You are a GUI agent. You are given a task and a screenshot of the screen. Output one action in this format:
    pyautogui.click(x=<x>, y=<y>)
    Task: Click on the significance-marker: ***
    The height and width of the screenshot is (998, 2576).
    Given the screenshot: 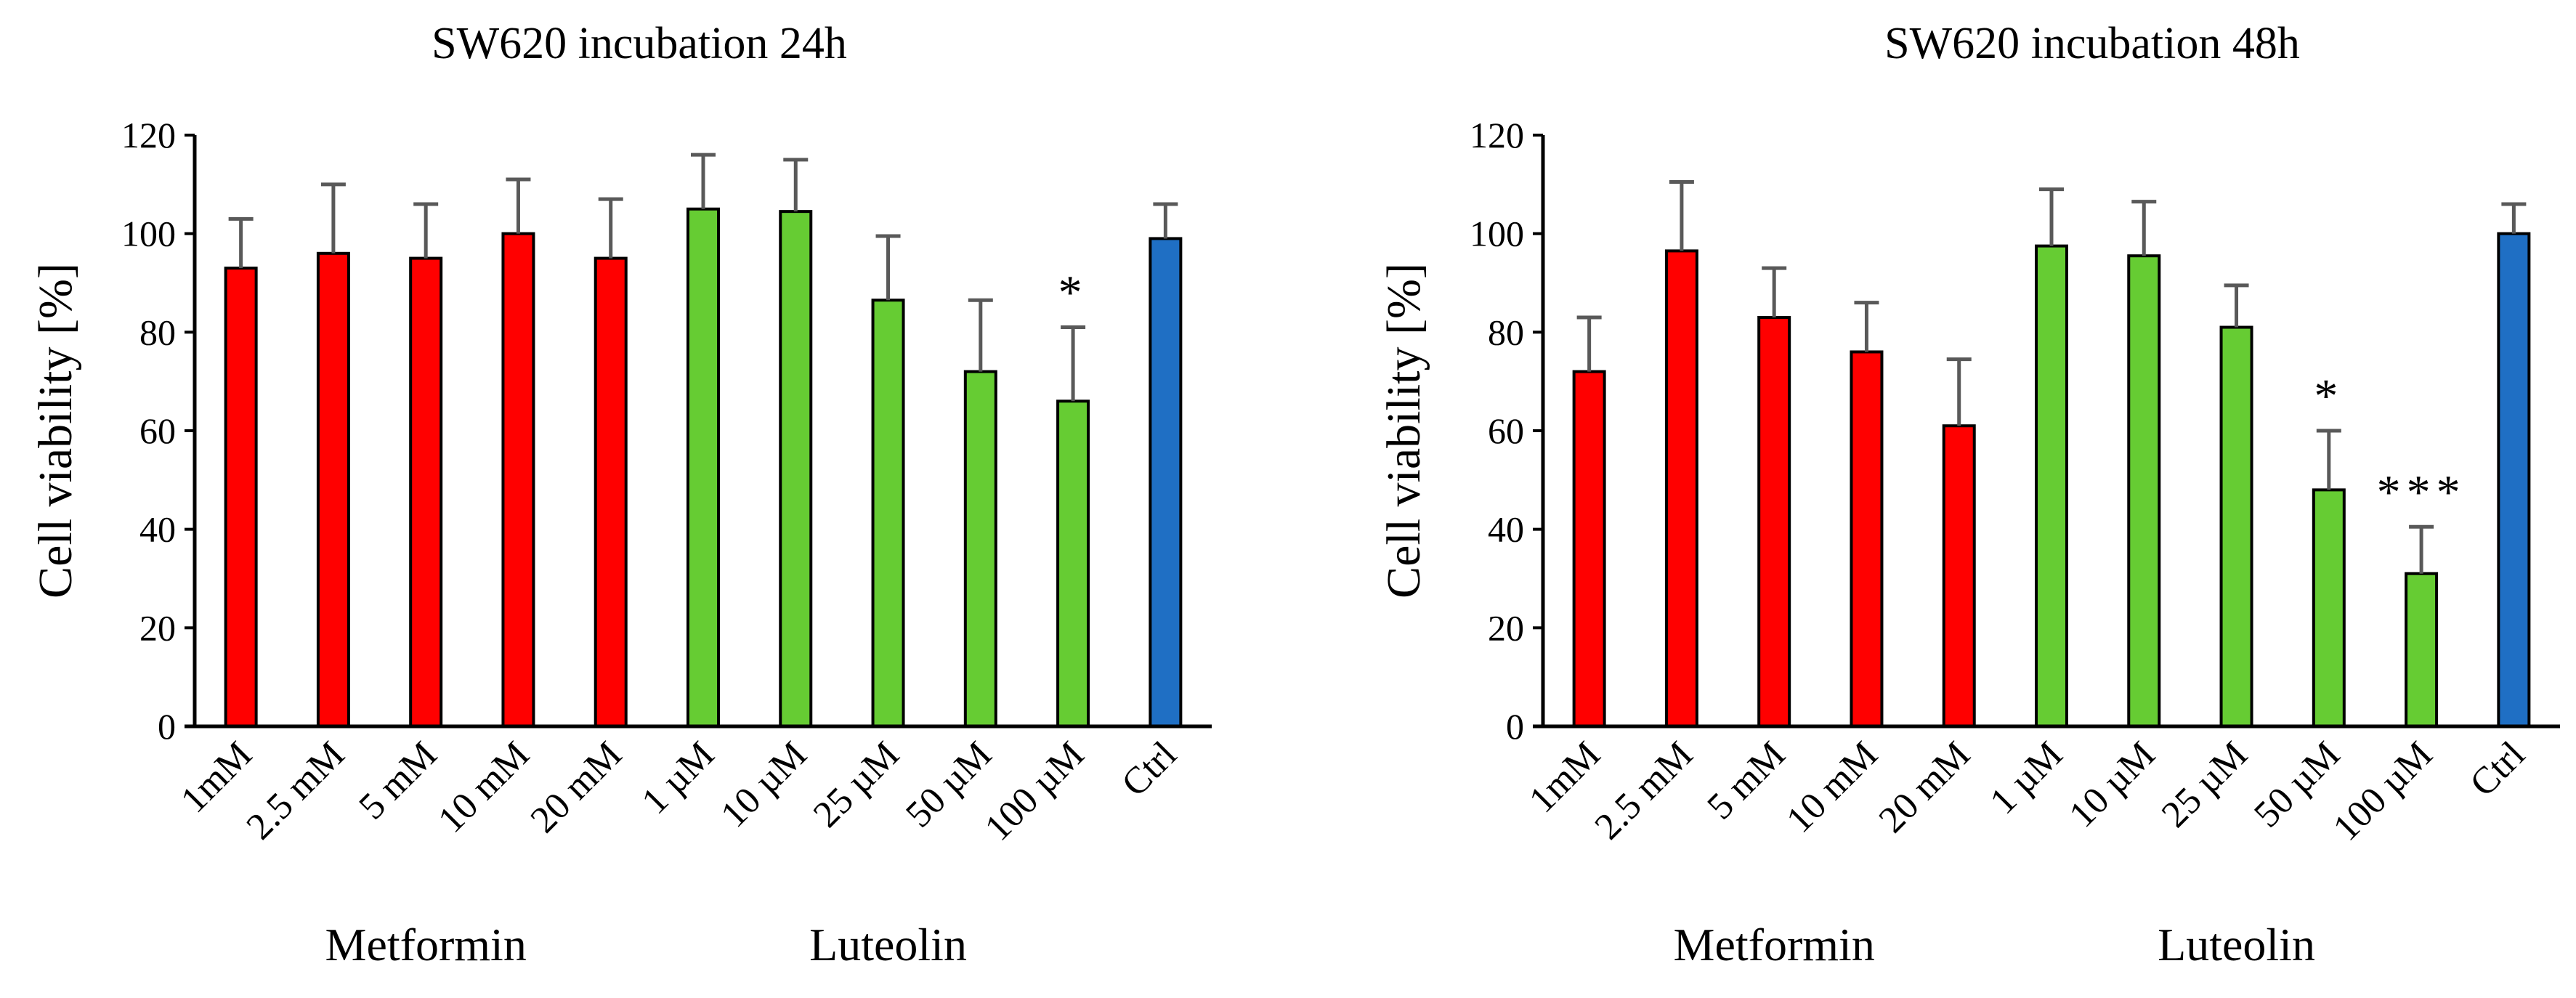 What is the action you would take?
    pyautogui.click(x=2421, y=492)
    